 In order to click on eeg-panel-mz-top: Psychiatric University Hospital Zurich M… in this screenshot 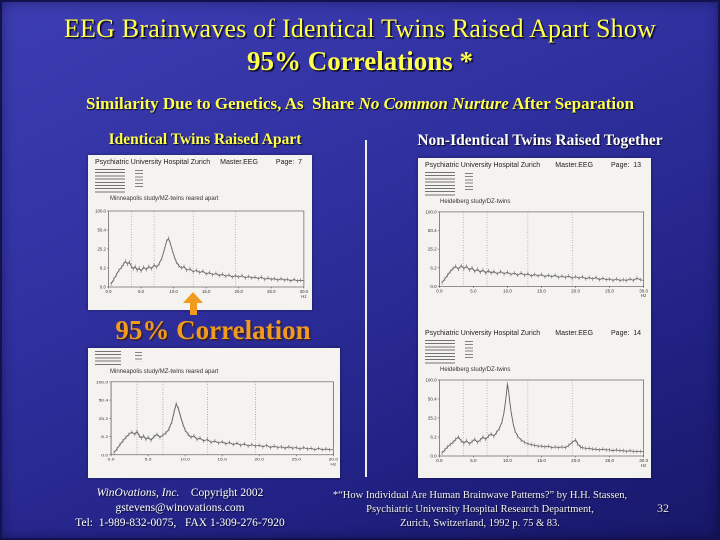, I will do `click(200, 232)`.